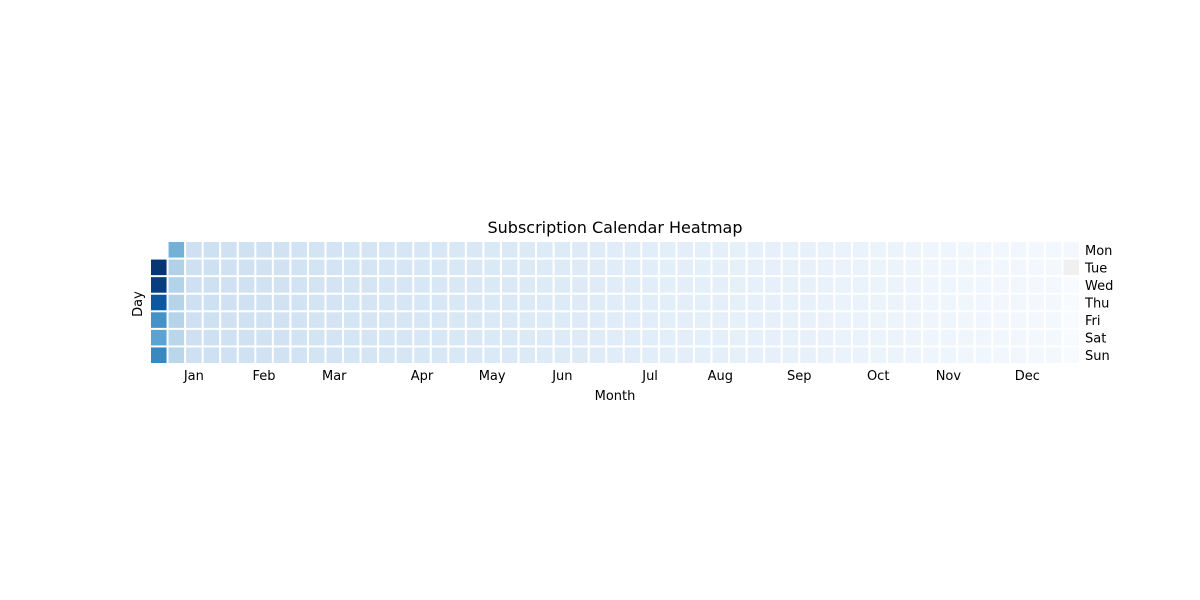 This screenshot has height=600, width=1200. I want to click on day-tick-label: Sun, so click(1097, 356).